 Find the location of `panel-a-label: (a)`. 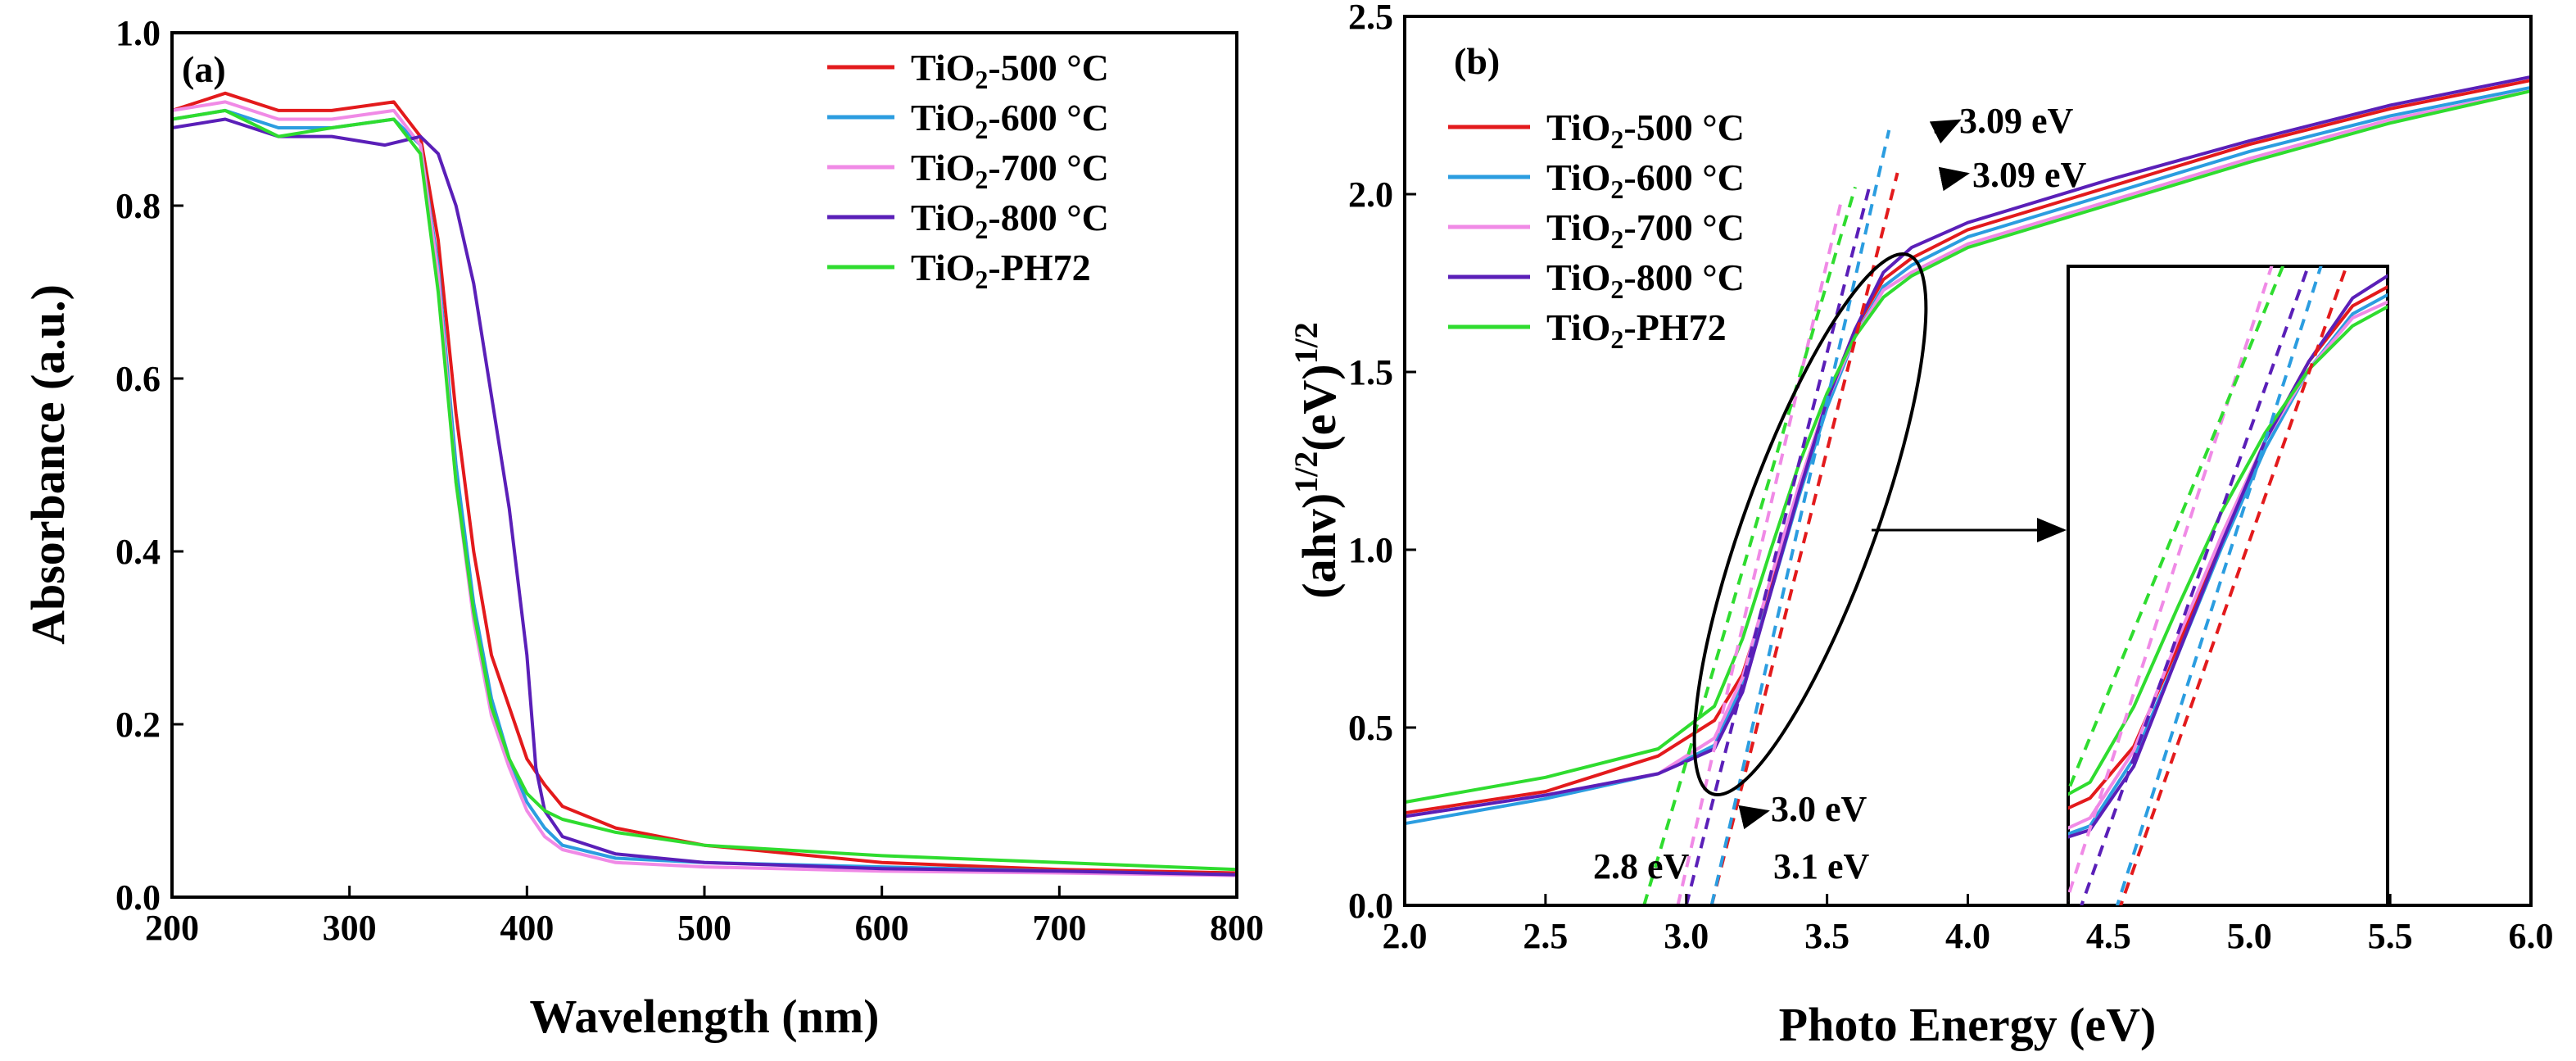

panel-a-label: (a) is located at coordinates (204, 69).